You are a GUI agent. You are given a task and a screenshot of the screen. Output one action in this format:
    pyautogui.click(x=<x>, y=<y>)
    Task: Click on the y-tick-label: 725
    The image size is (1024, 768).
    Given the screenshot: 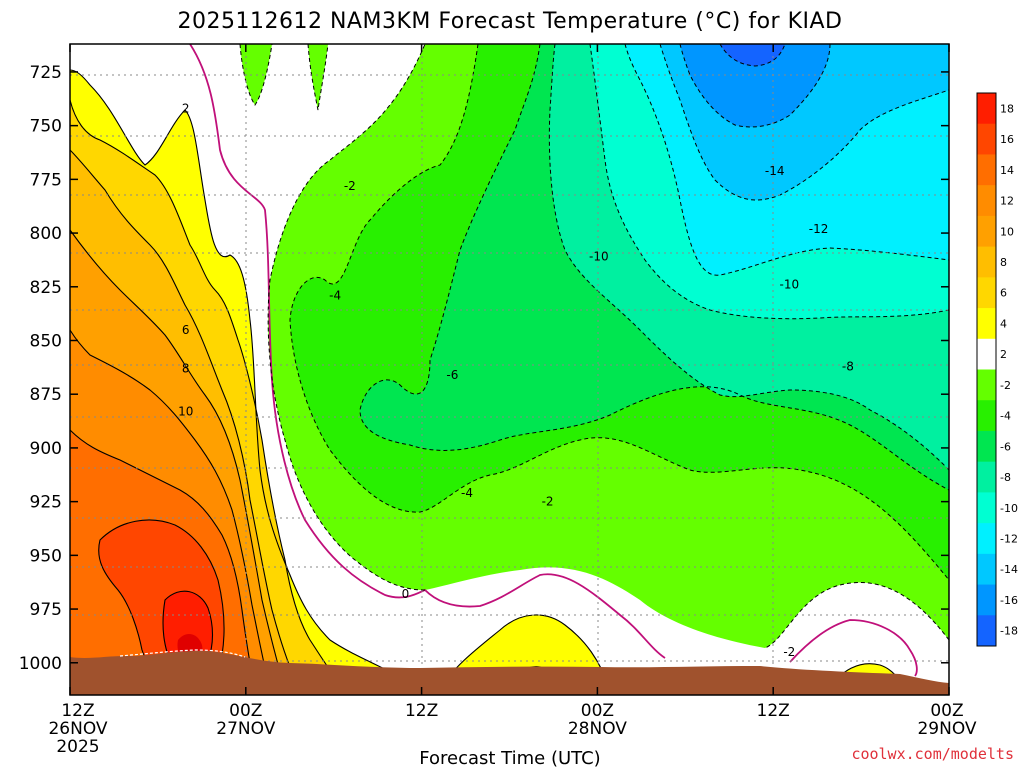 What is the action you would take?
    pyautogui.click(x=46, y=73)
    